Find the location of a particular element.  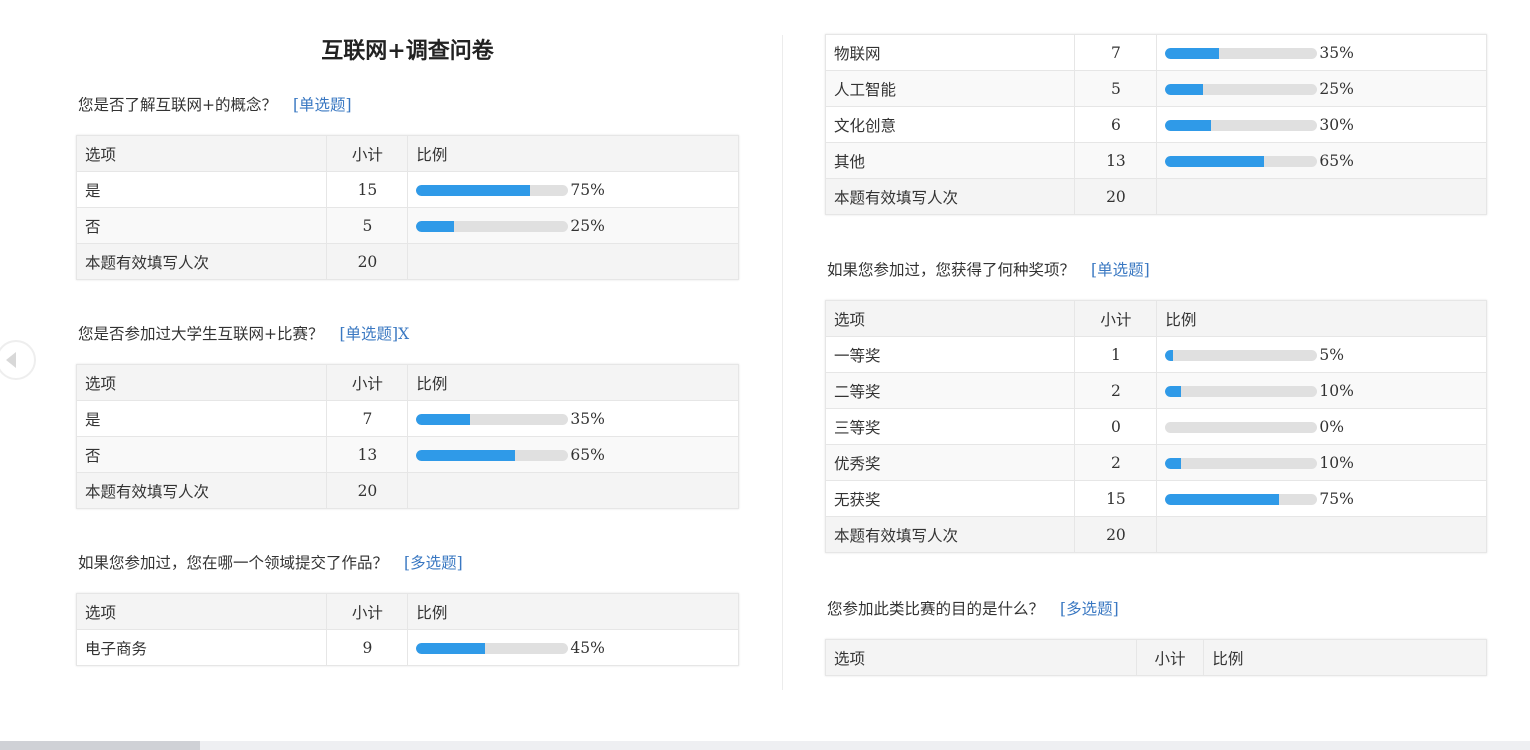

prev-page-button is located at coordinates (18, 360).